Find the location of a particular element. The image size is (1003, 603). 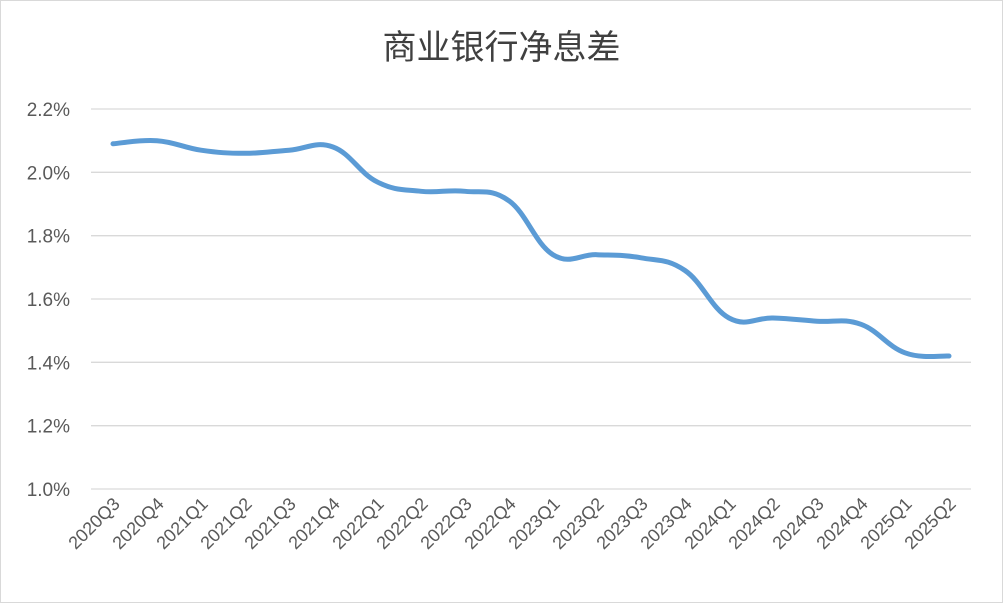

y-tick-label: 1.8% is located at coordinates (48, 237).